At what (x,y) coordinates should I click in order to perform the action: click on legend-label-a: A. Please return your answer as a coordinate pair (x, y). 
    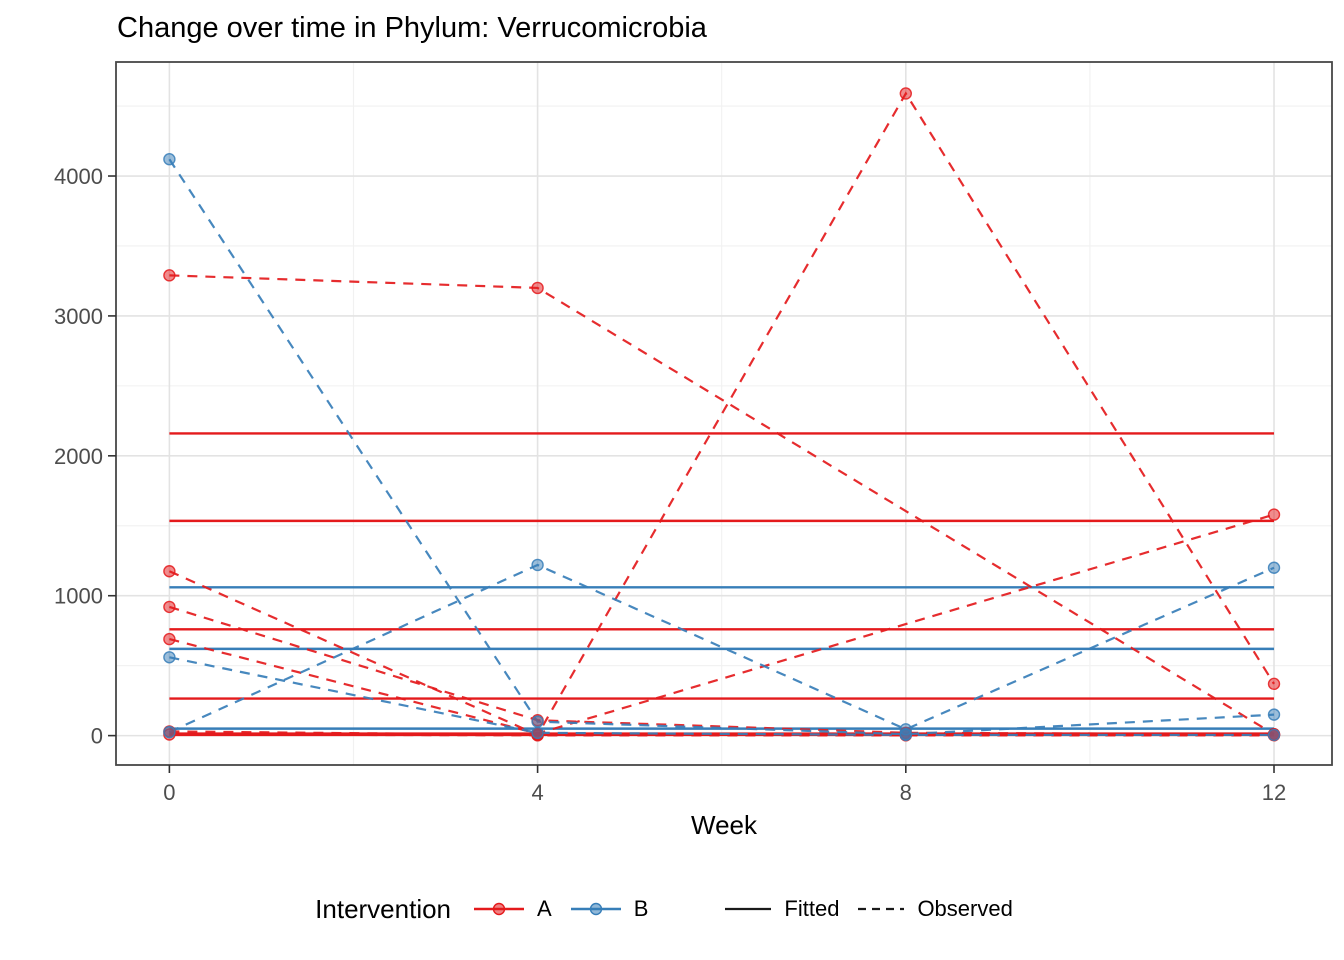
    Looking at the image, I should click on (544, 908).